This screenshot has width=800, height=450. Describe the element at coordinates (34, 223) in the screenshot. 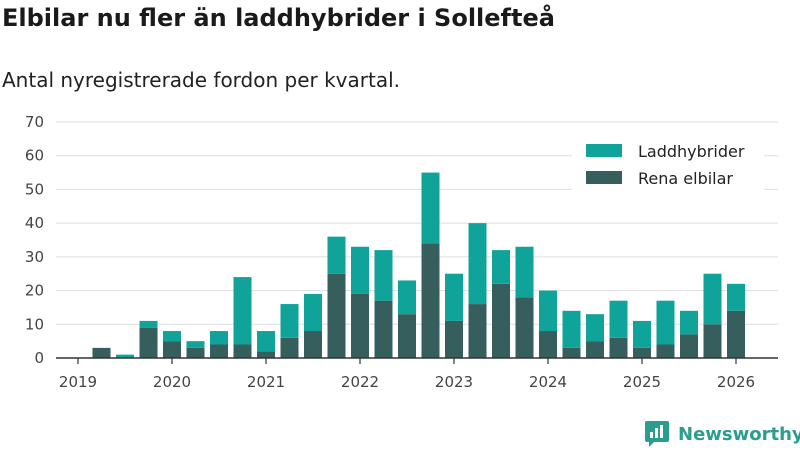

I see `y-tick-label: 40` at that location.